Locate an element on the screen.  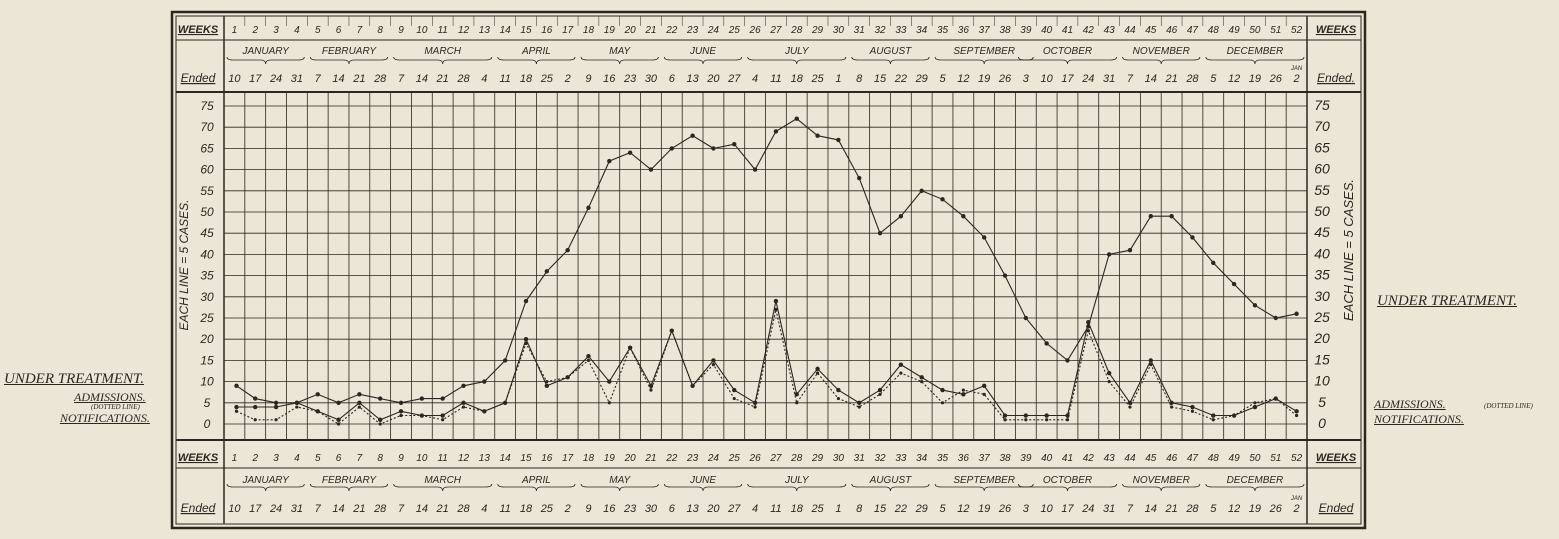
week-ended-date: 16 is located at coordinates (609, 509).